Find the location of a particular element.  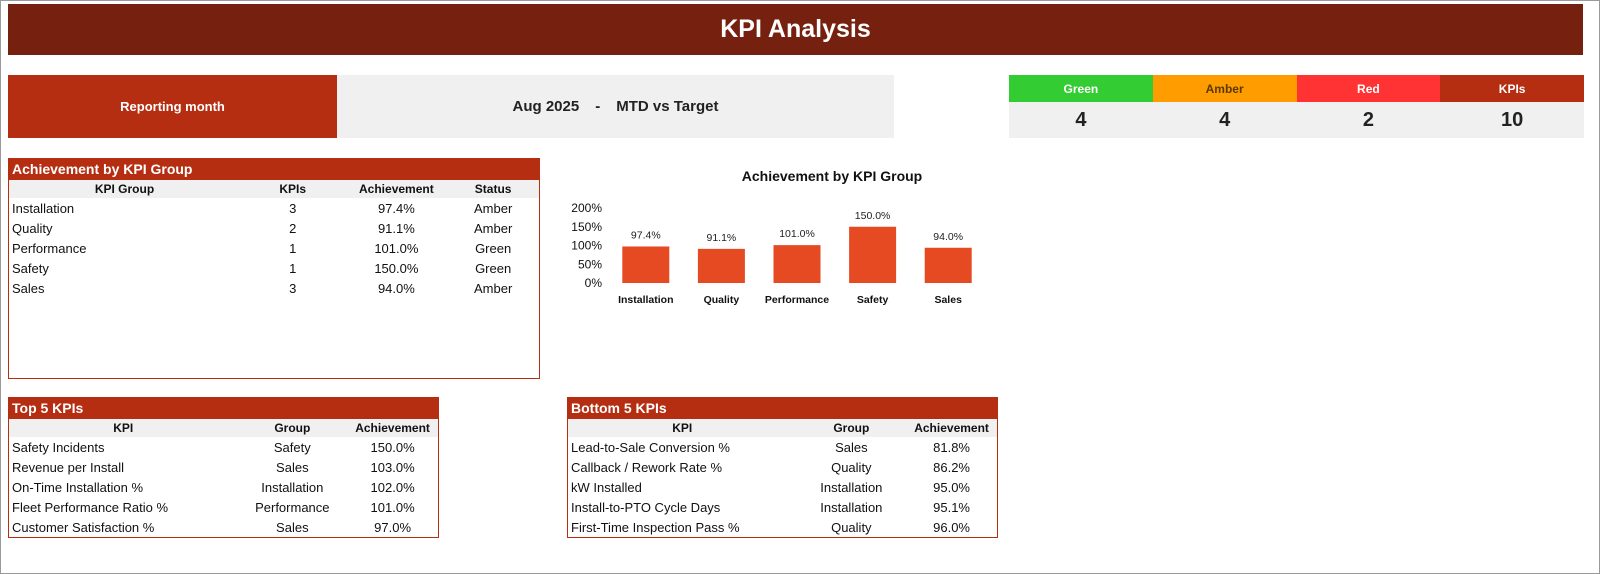

kpi-name-cell: kW Installed is located at coordinates (606, 487).